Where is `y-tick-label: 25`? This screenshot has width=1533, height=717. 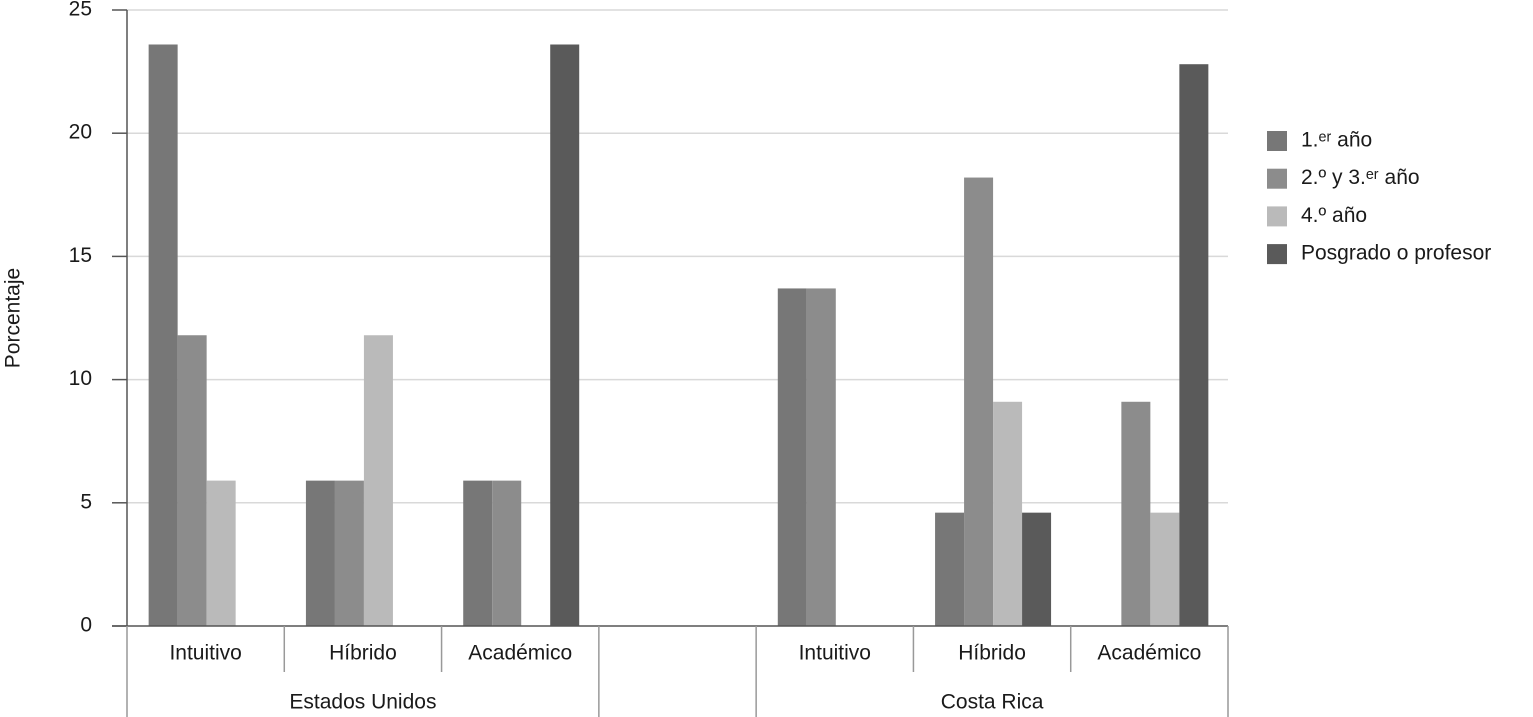
y-tick-label: 25 is located at coordinates (80, 10).